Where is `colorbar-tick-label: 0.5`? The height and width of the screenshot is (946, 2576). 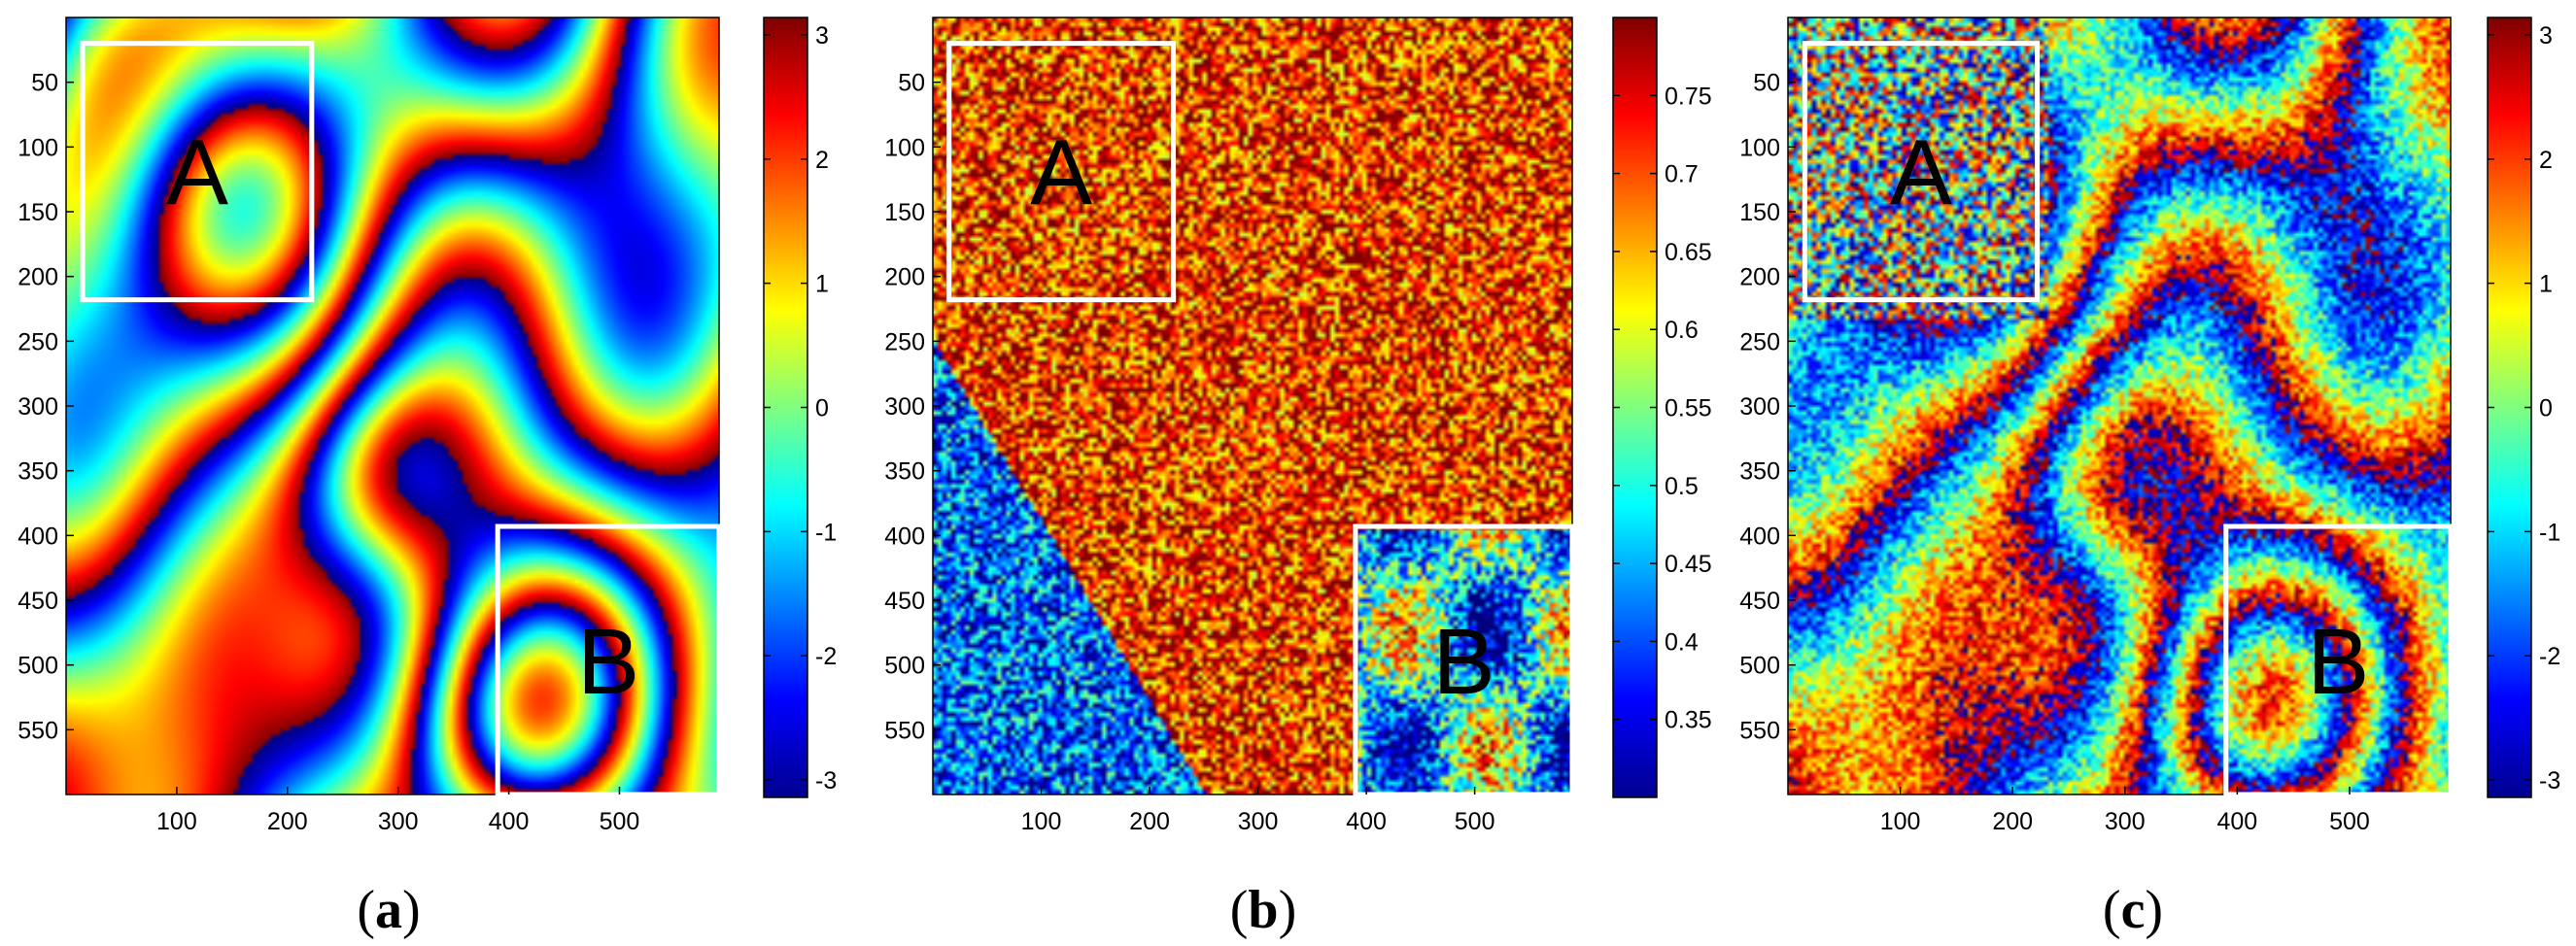
colorbar-tick-label: 0.5 is located at coordinates (1682, 486).